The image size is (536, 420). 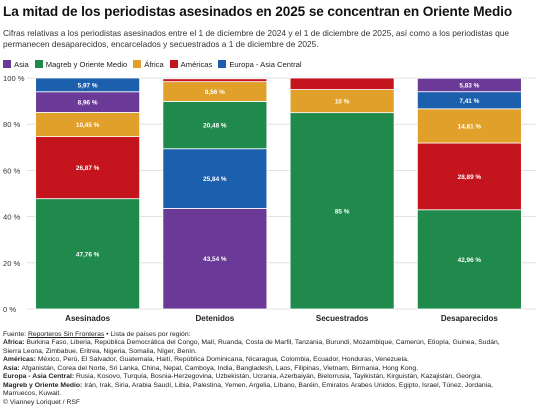 I want to click on region-name: Europa - Asia Central:, so click(x=40, y=377).